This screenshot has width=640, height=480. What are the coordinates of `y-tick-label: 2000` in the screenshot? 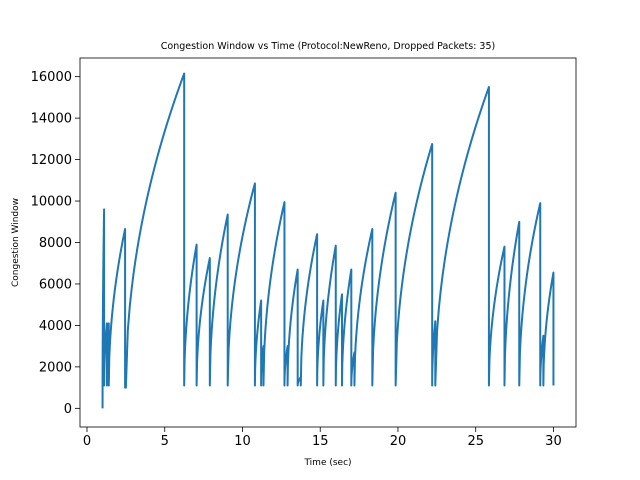 It's located at (55, 367).